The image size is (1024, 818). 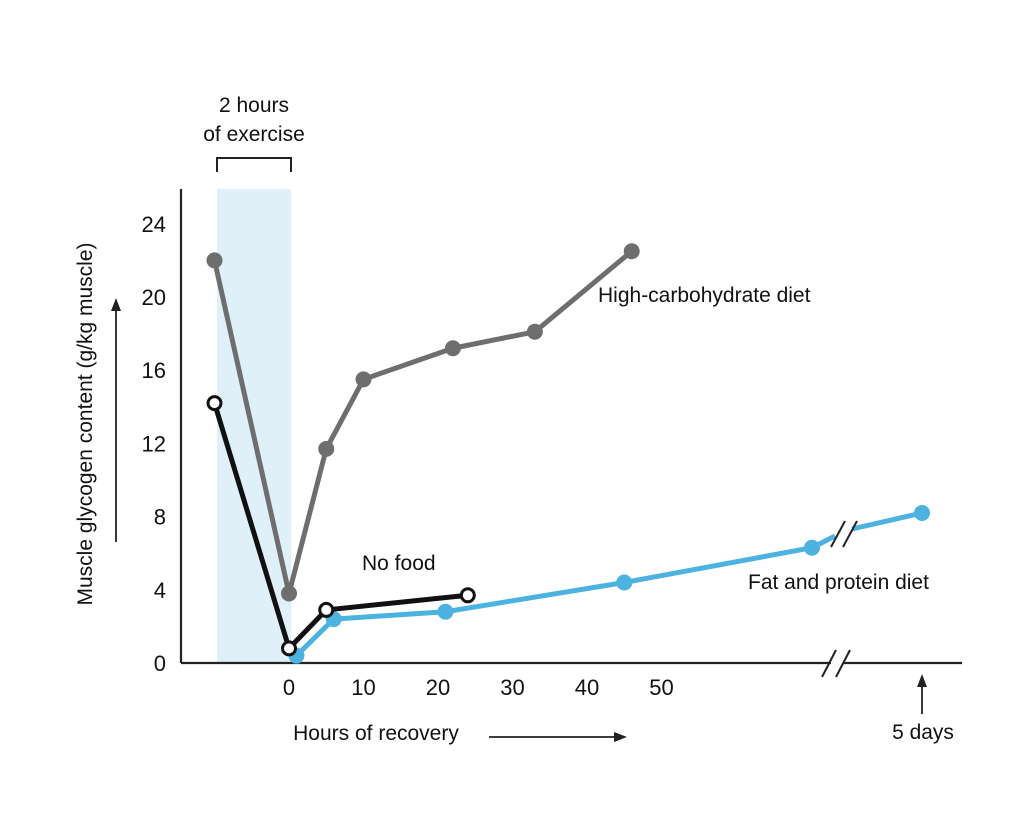 I want to click on series-line, so click(x=340, y=526).